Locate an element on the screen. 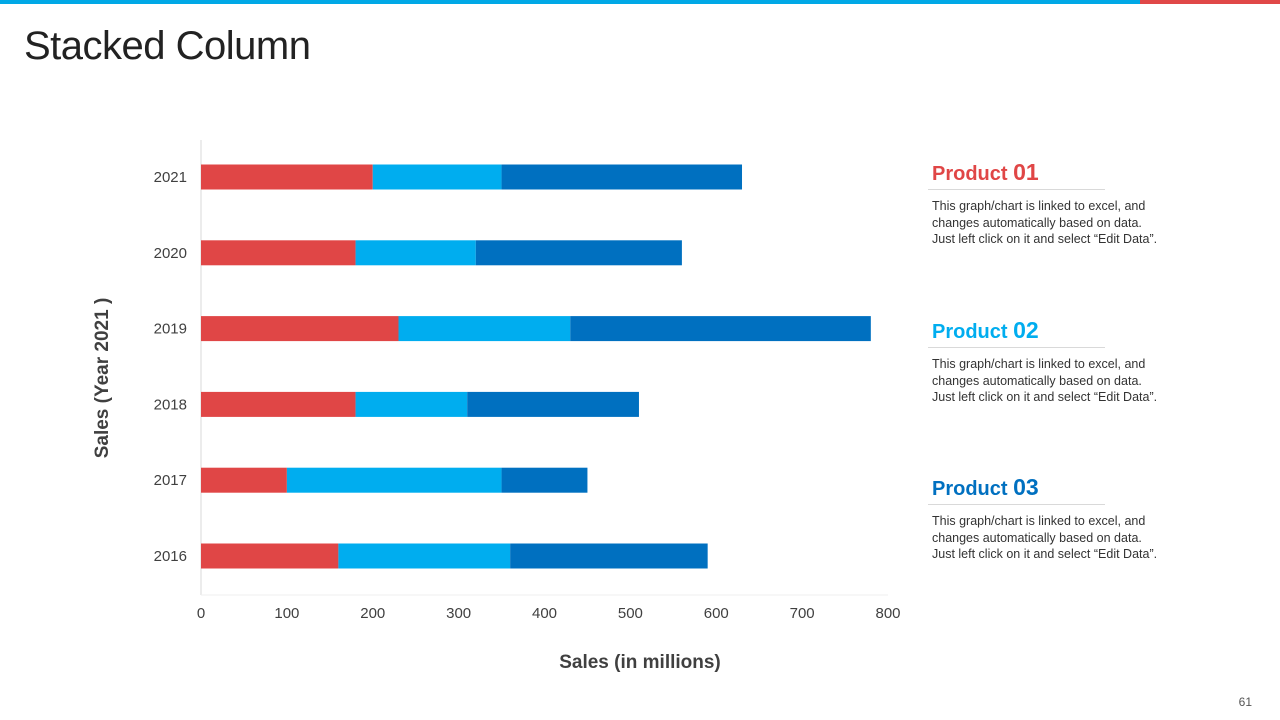 The height and width of the screenshot is (720, 1280). top-accent-bar is located at coordinates (570, 2).